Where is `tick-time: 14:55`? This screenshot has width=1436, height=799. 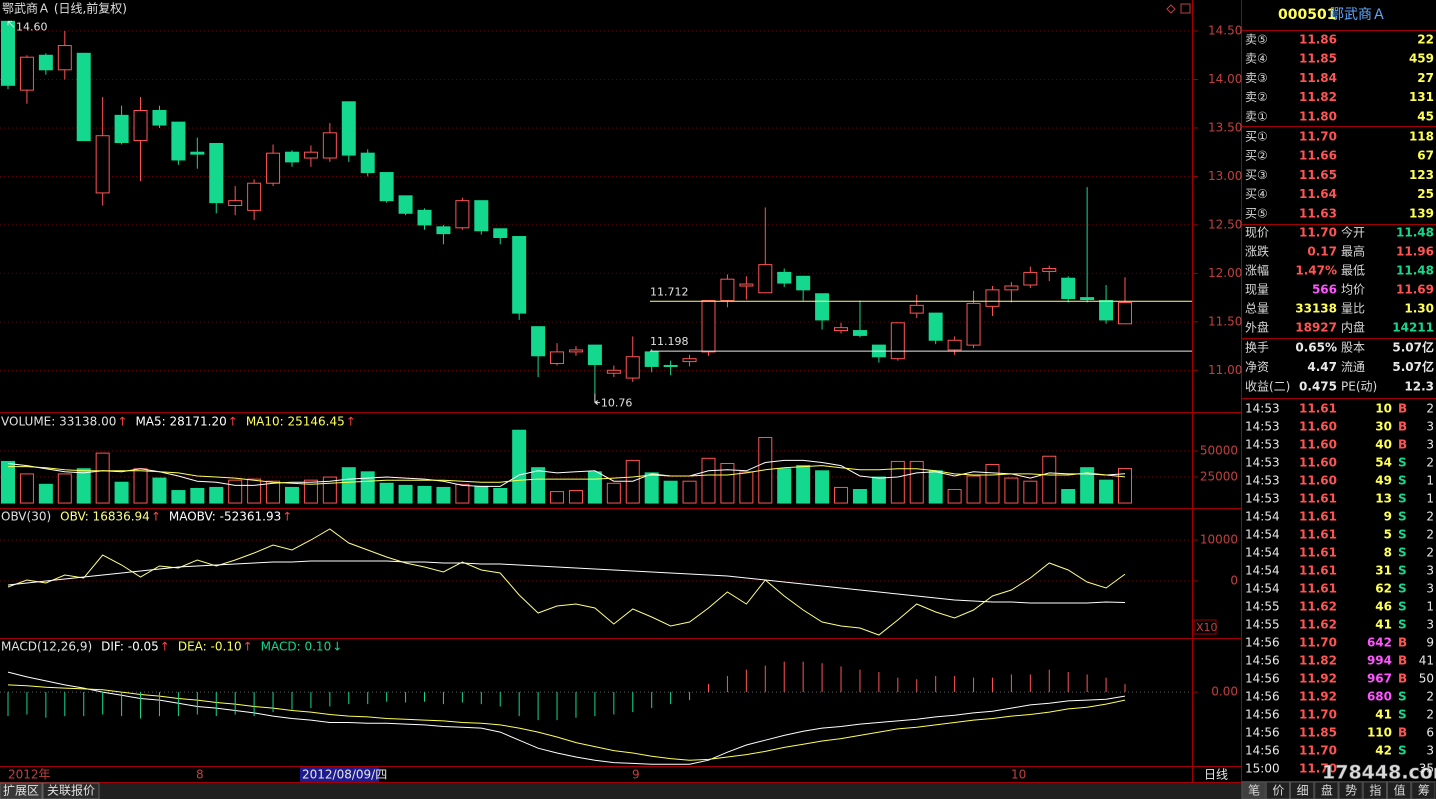
tick-time: 14:55 is located at coordinates (1262, 607).